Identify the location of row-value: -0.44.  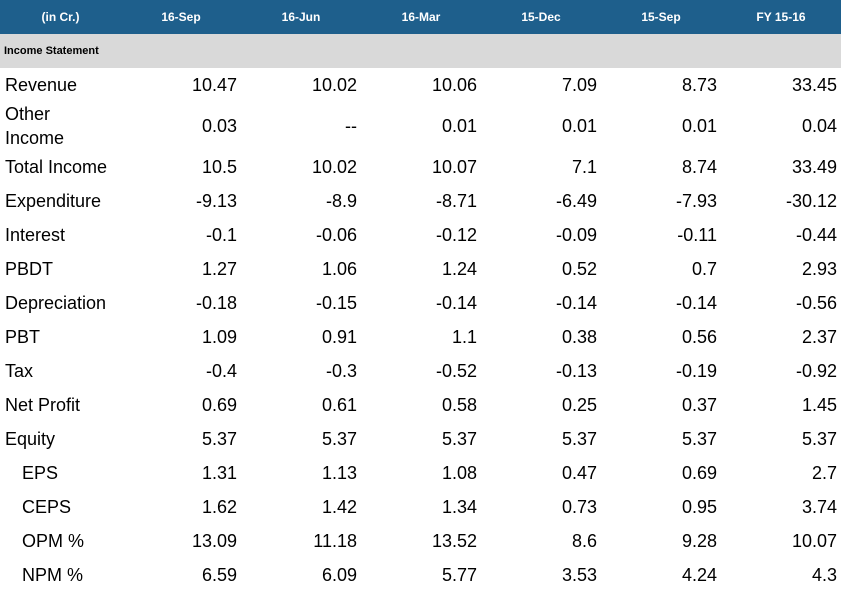
(816, 234).